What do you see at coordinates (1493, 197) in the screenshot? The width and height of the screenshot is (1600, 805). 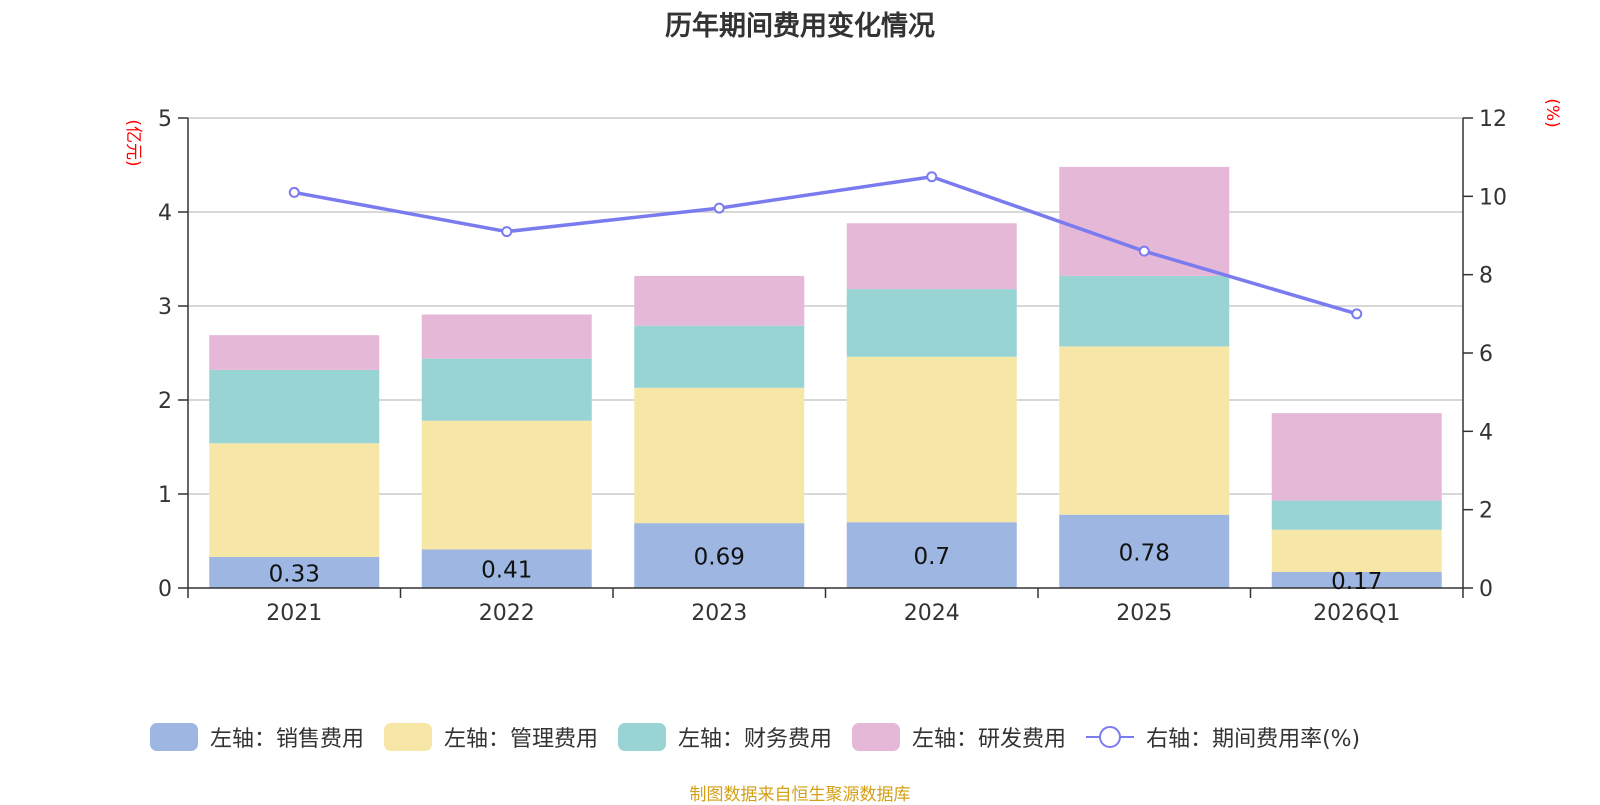 I see `right-axis-tick-label: 10` at bounding box center [1493, 197].